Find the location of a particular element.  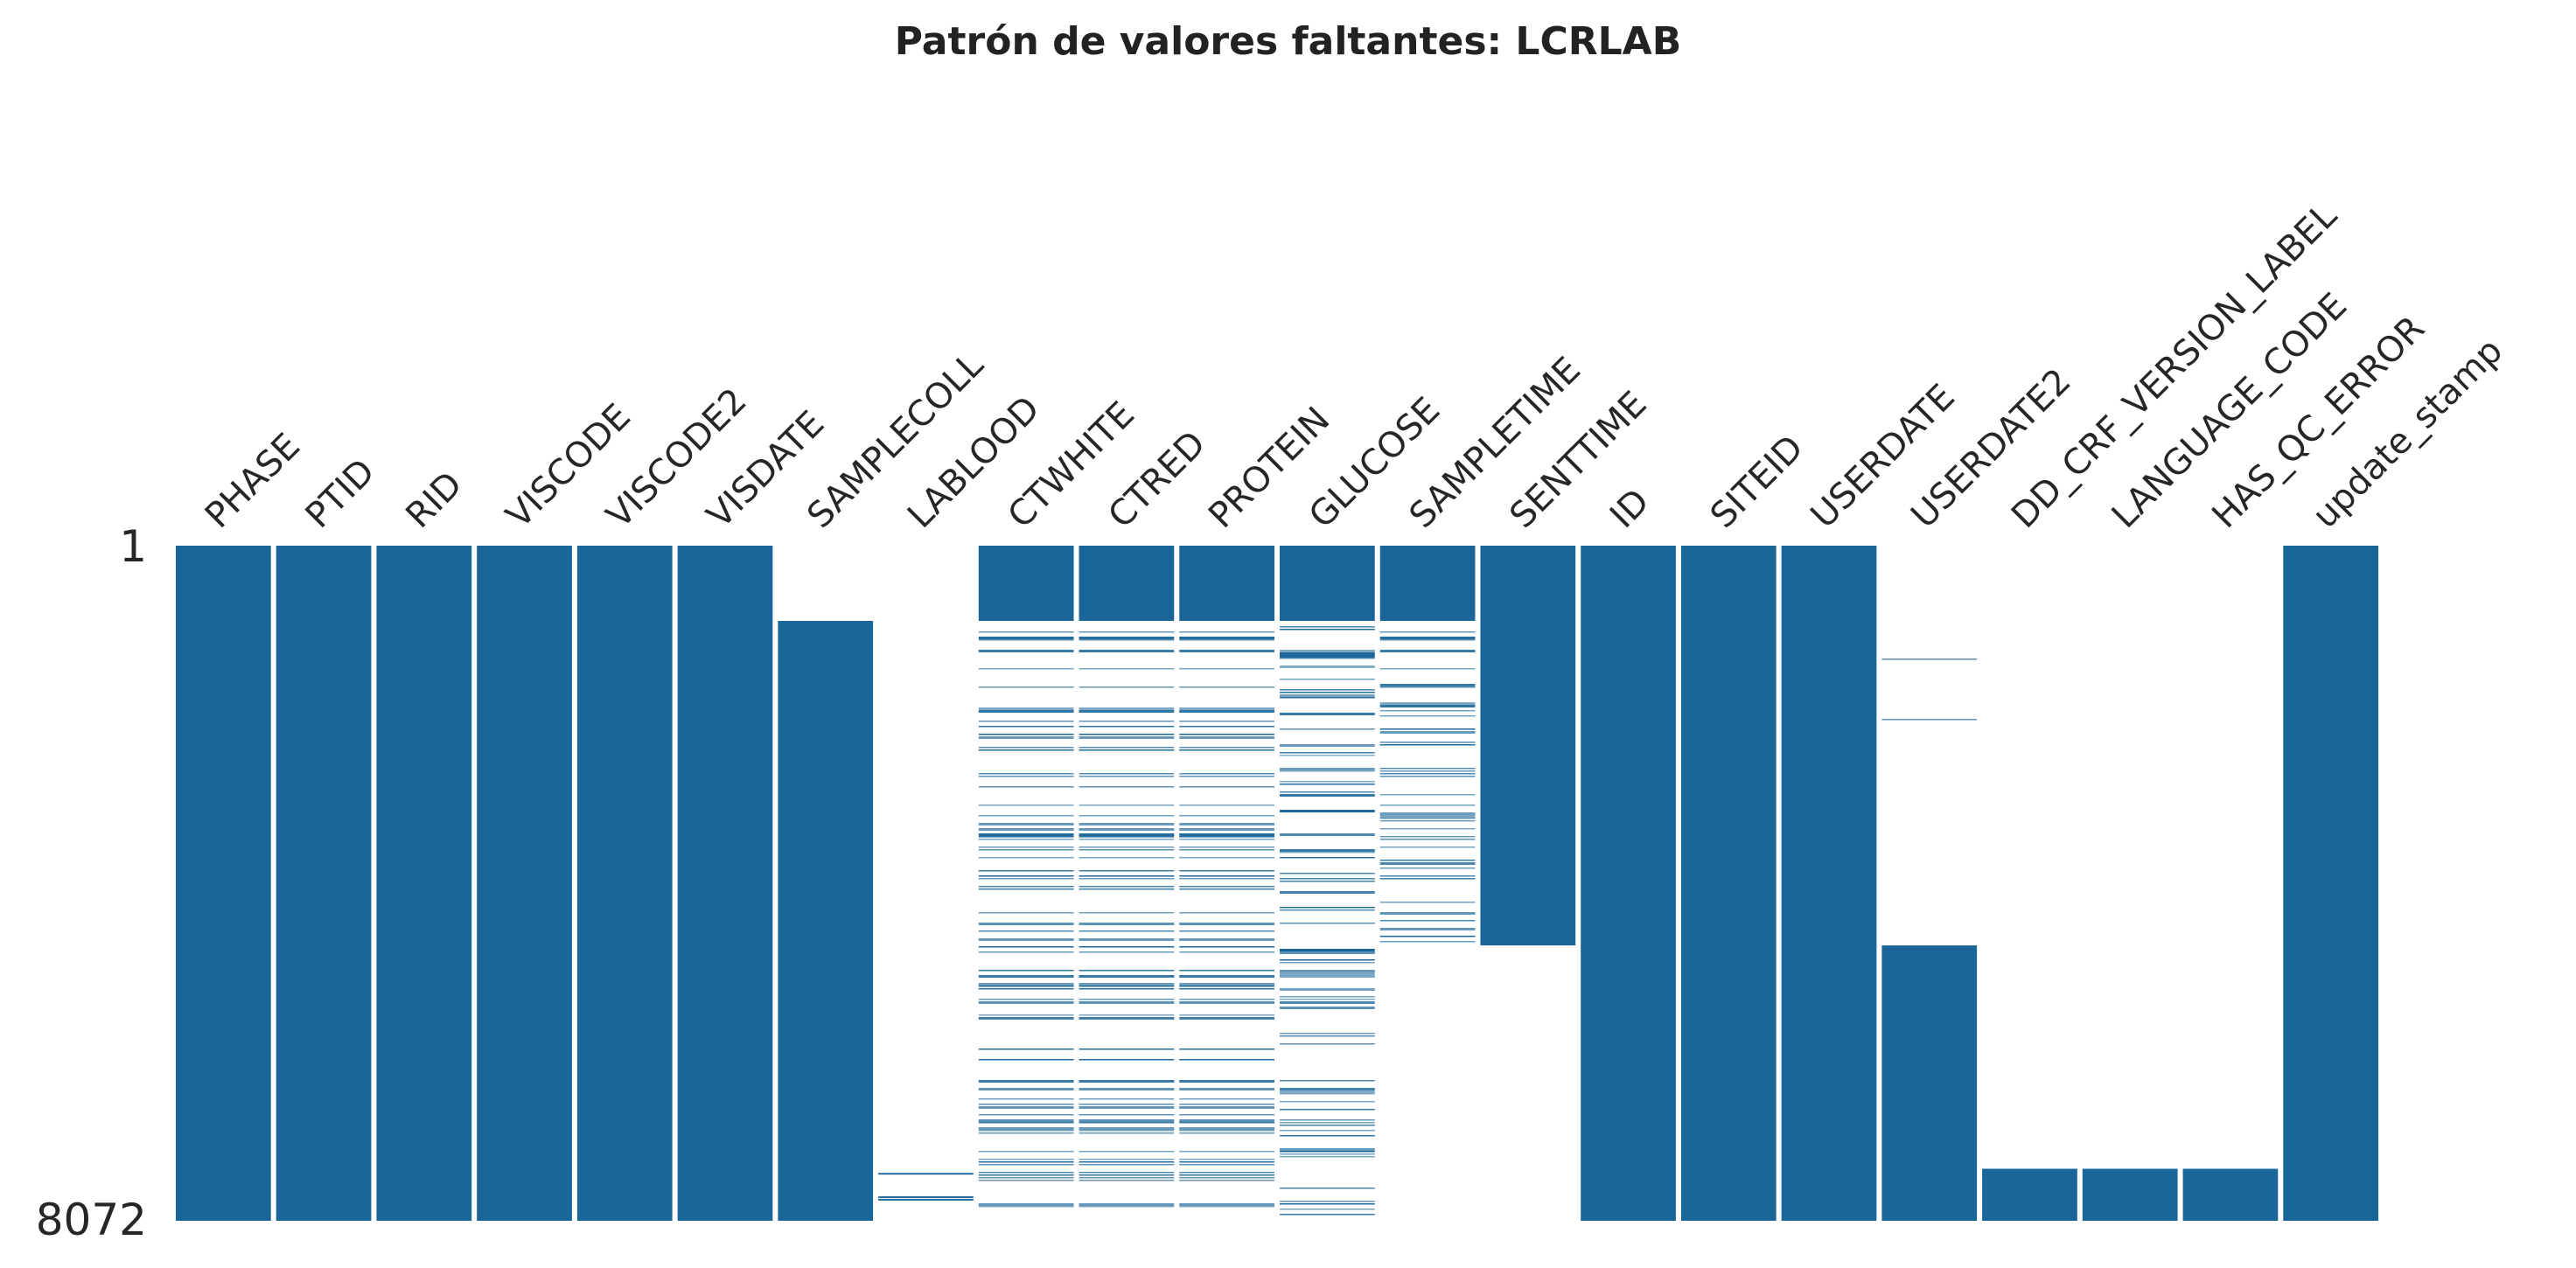

column-protein is located at coordinates (1226, 877).